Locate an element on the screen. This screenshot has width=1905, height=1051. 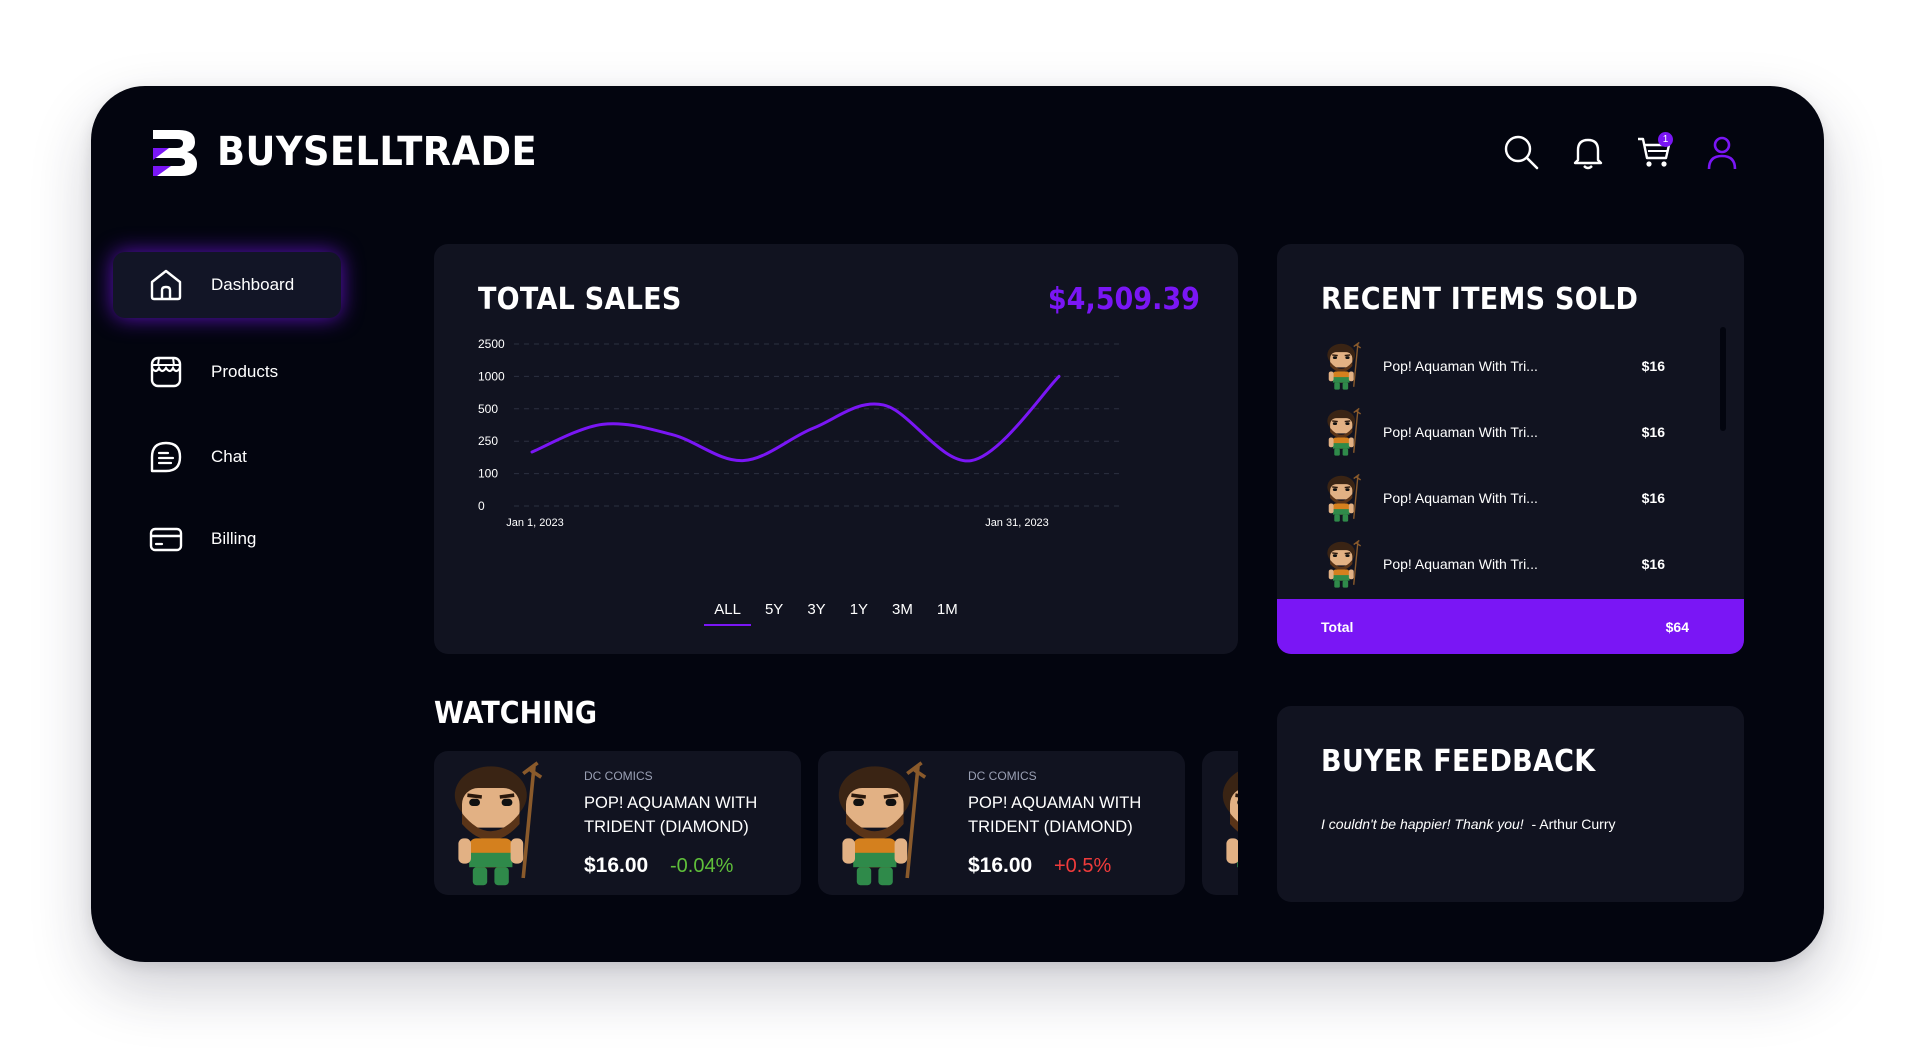
total-sales-value: $4,509.39 is located at coordinates (1123, 299).